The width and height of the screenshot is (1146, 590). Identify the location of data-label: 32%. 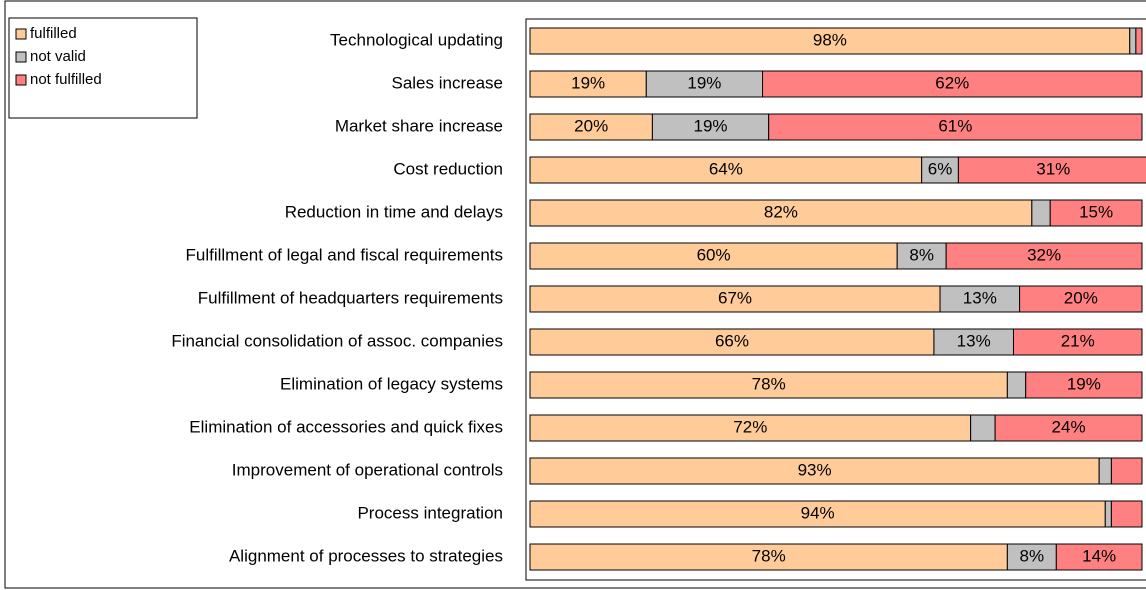
(1044, 254).